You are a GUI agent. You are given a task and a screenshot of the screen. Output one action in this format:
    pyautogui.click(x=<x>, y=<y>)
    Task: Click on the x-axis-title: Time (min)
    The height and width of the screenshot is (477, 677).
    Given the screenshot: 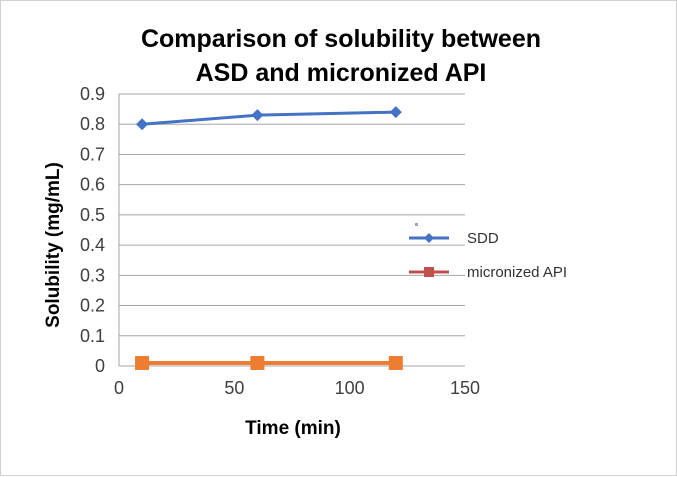 What is the action you would take?
    pyautogui.click(x=293, y=428)
    